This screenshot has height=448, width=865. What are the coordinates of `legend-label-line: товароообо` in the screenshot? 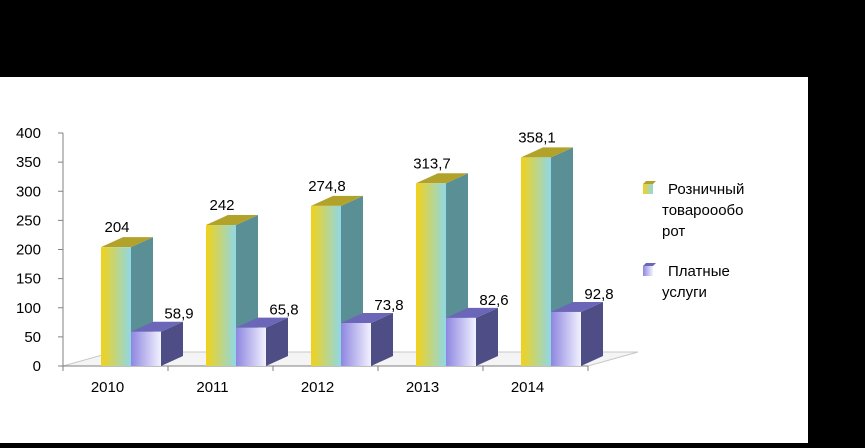 It's located at (703, 210).